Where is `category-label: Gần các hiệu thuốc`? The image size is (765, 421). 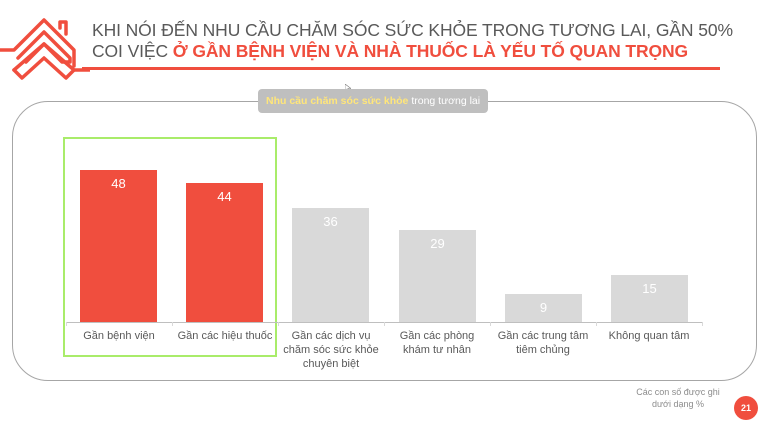 category-label: Gần các hiệu thuốc is located at coordinates (225, 336).